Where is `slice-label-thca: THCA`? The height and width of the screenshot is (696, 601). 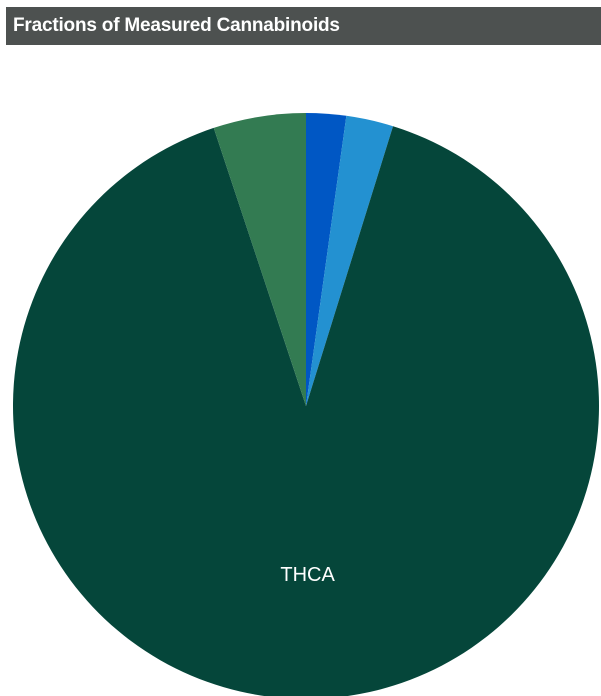 slice-label-thca: THCA is located at coordinates (307, 575).